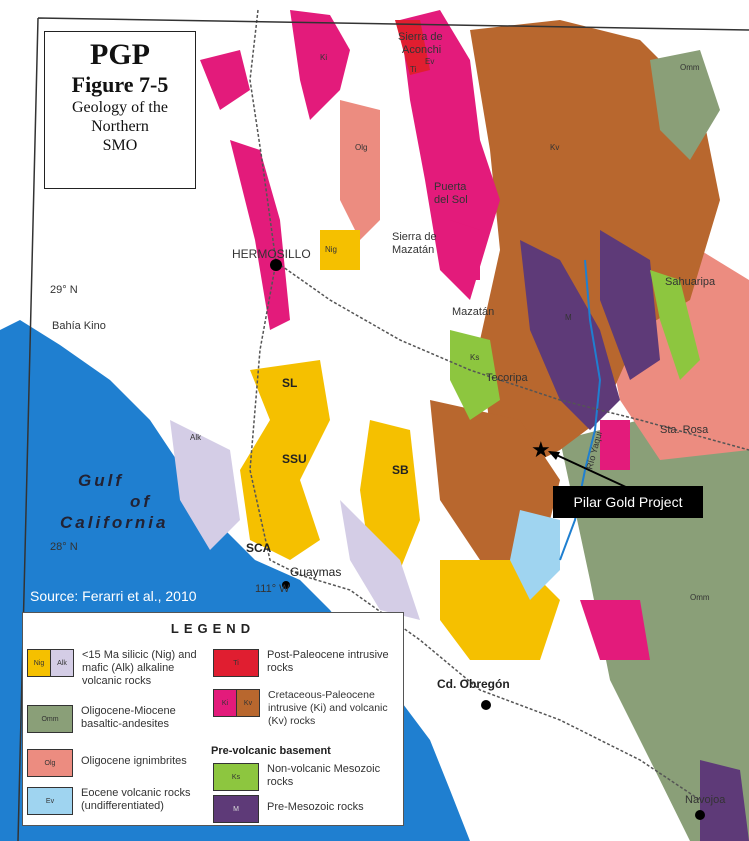 This screenshot has width=749, height=841. Describe the element at coordinates (568, 317) in the screenshot. I see `unit-label: M` at that location.